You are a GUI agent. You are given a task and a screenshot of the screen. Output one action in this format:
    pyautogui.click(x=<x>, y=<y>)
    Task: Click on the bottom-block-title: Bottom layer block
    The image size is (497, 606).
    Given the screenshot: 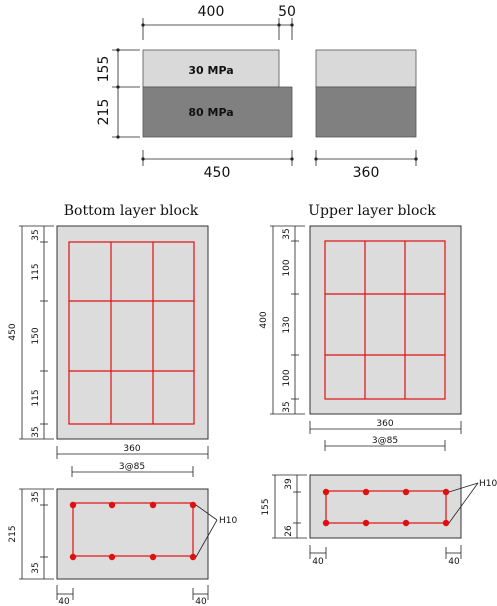 What is the action you would take?
    pyautogui.click(x=131, y=211)
    